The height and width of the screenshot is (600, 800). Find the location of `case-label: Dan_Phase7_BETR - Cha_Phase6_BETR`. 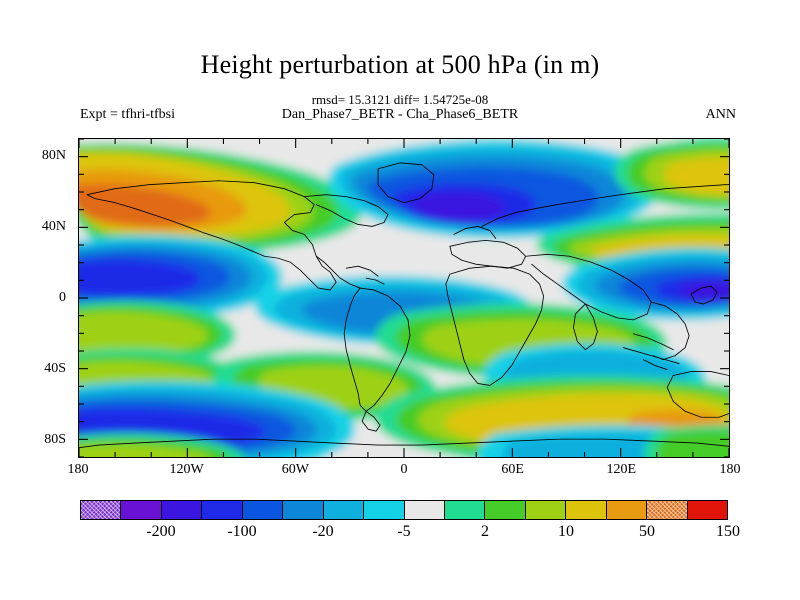

case-label: Dan_Phase7_BETR - Cha_Phase6_BETR is located at coordinates (400, 114).